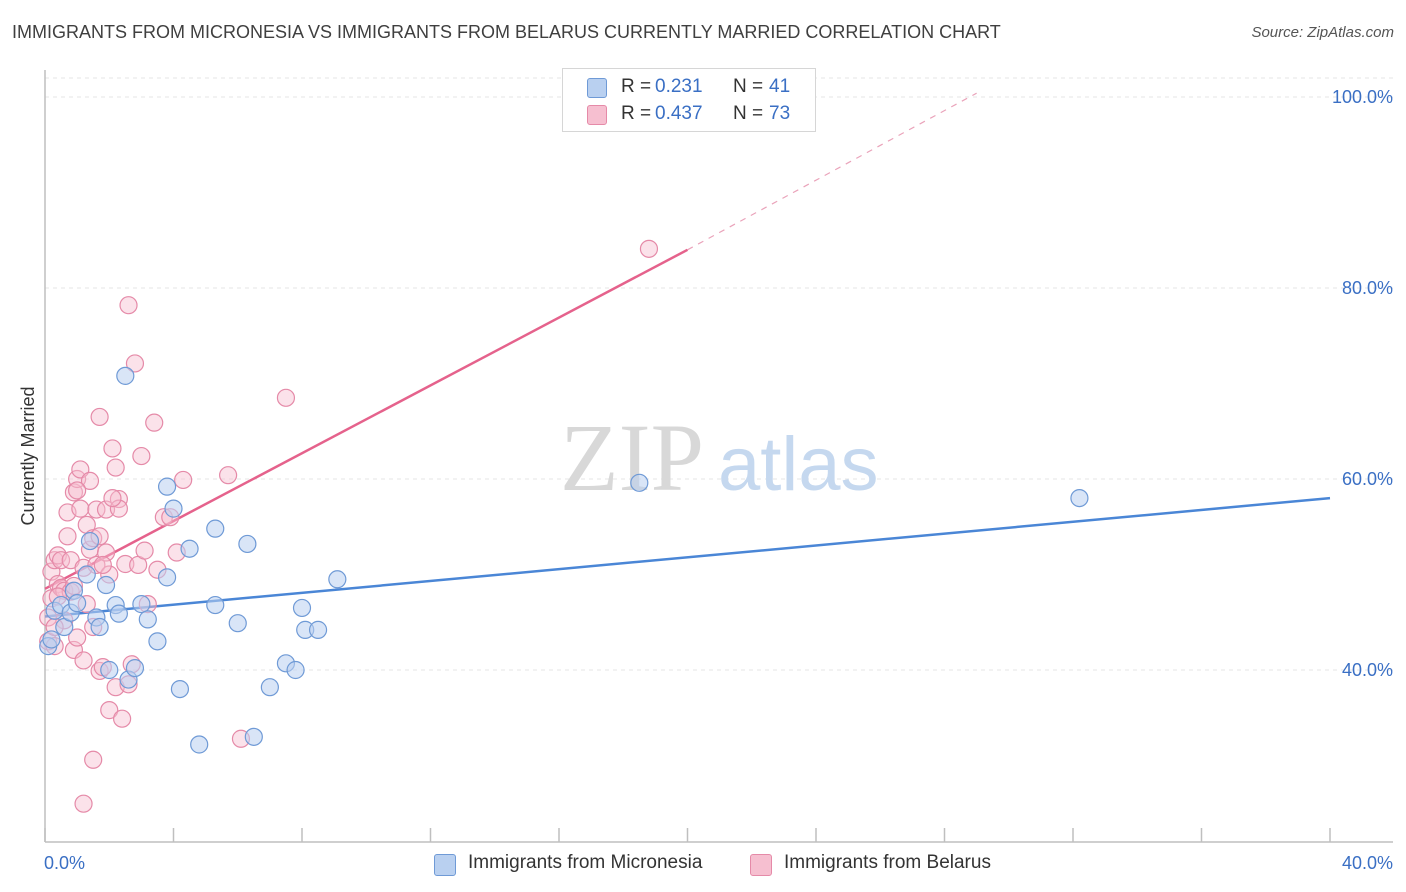  Describe the element at coordinates (64, 863) in the screenshot. I see `x-tick-label-min: 0.0%` at that location.